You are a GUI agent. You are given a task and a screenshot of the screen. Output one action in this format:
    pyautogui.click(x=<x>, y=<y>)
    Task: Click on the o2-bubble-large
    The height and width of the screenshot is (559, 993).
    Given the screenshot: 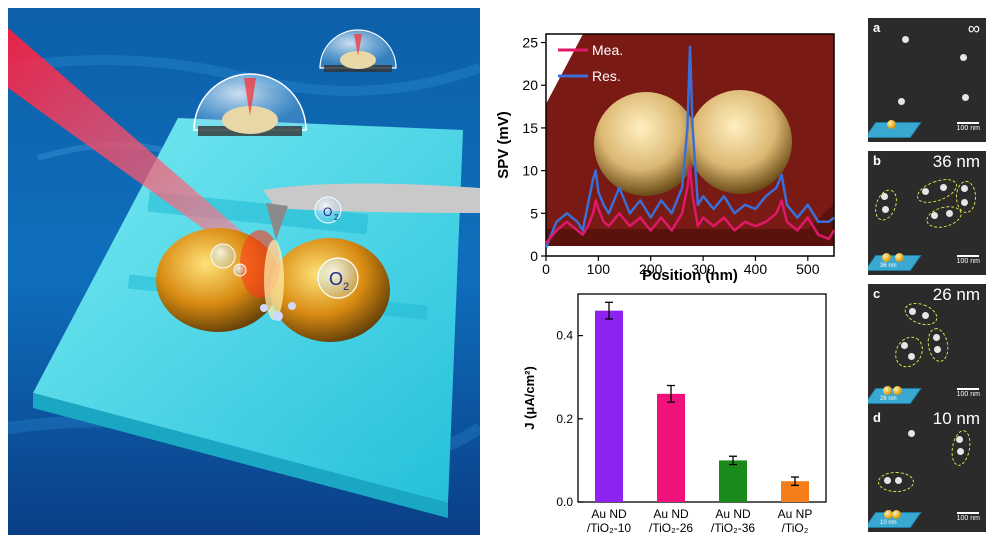 What is the action you would take?
    pyautogui.click(x=338, y=278)
    